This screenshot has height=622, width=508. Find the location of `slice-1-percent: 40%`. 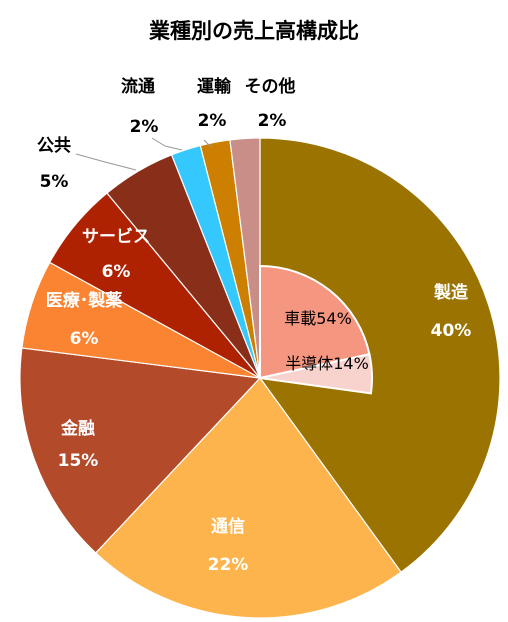

slice-1-percent: 40% is located at coordinates (451, 331).